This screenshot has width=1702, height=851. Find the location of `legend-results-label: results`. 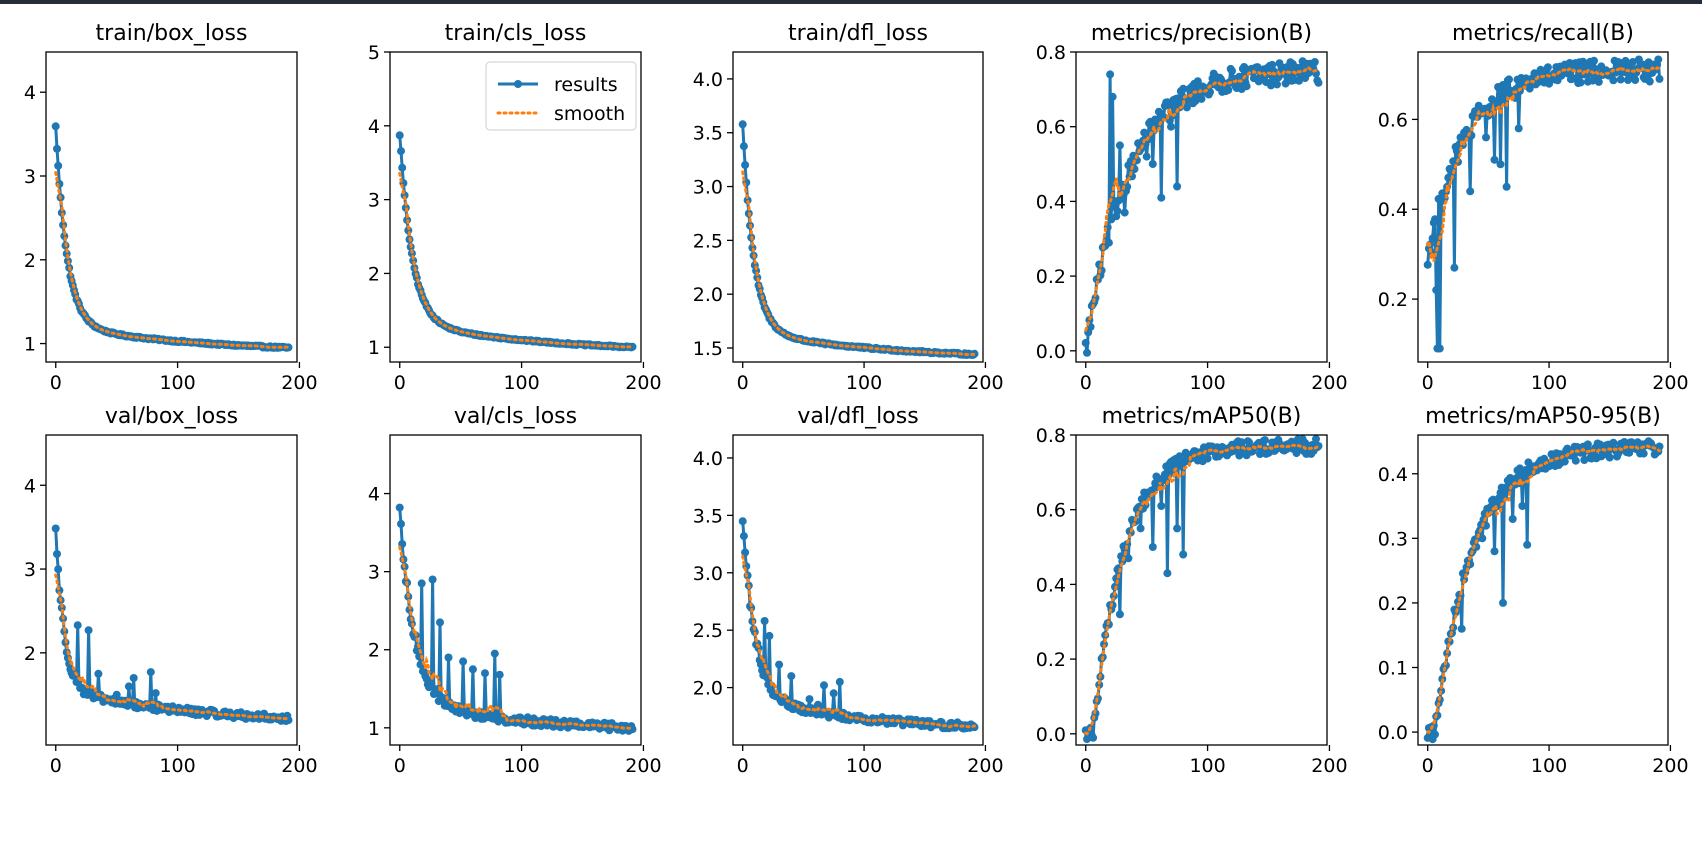

legend-results-label: results is located at coordinates (586, 85).